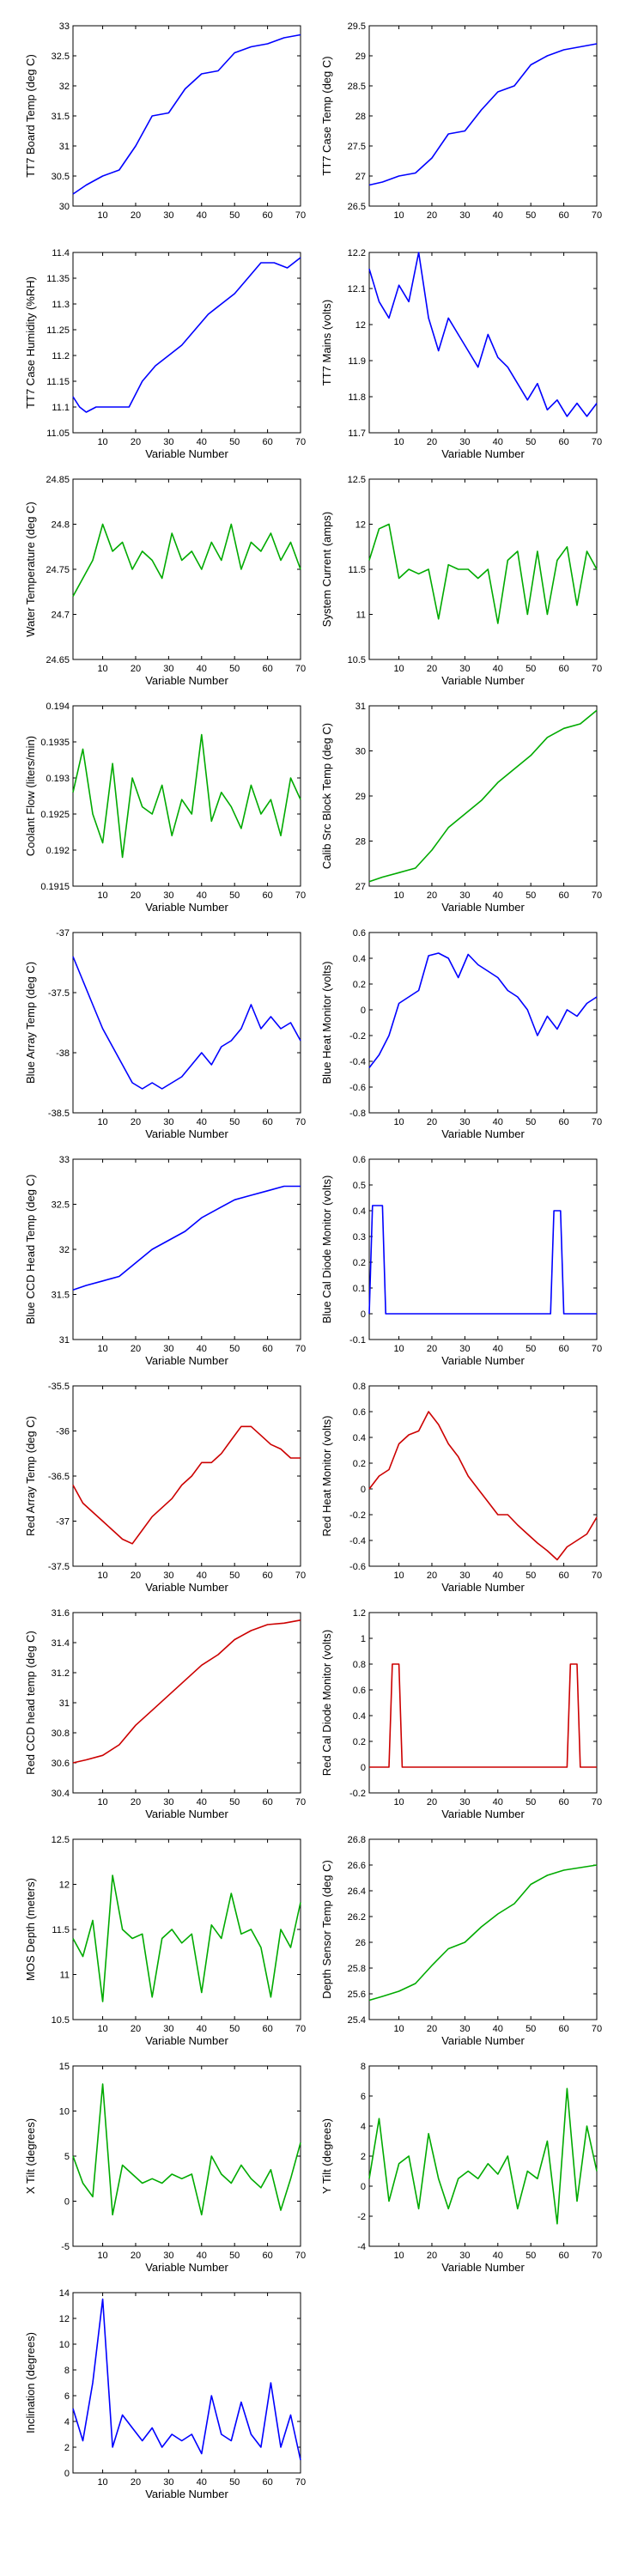  Describe the element at coordinates (59, 1567) in the screenshot. I see `y-tick-label: -37.5` at that location.